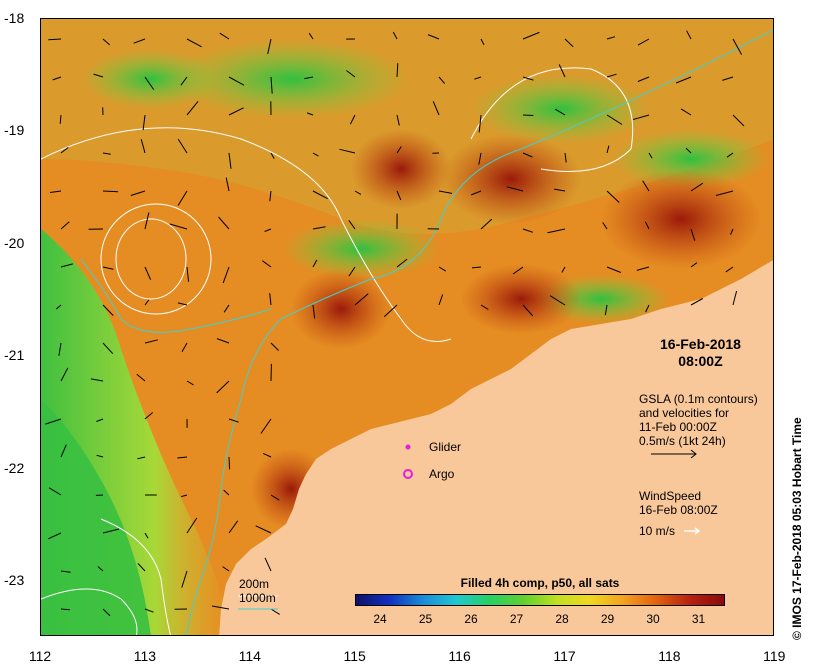 The height and width of the screenshot is (672, 818). Describe the element at coordinates (540, 600) in the screenshot. I see `colorbar` at that location.